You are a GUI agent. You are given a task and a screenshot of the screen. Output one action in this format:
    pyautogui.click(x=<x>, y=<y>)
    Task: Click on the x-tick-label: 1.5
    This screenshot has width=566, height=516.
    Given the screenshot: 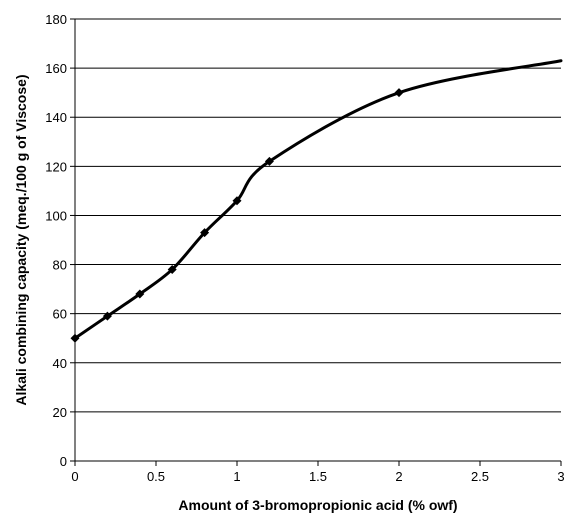 What is the action you would take?
    pyautogui.click(x=318, y=476)
    